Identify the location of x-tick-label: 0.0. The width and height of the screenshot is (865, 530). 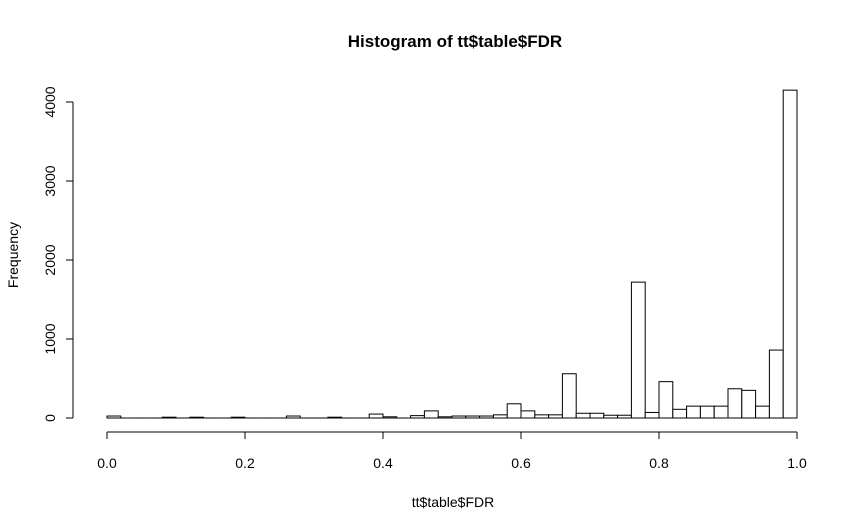
(107, 463).